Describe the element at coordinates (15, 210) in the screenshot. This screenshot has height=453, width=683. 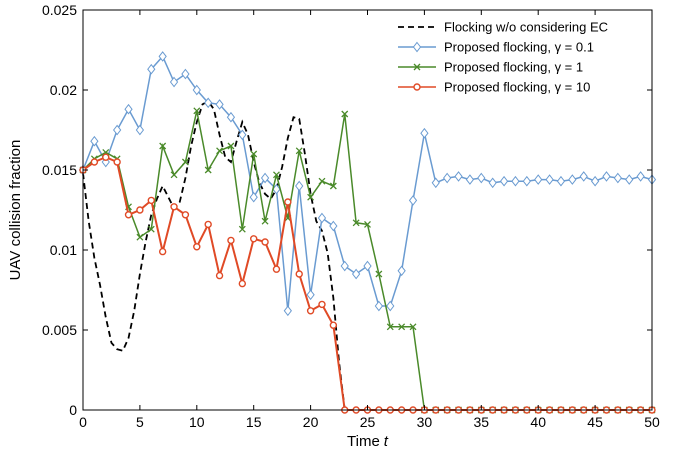
I see `y-axis-label: UAV collision fraction` at that location.